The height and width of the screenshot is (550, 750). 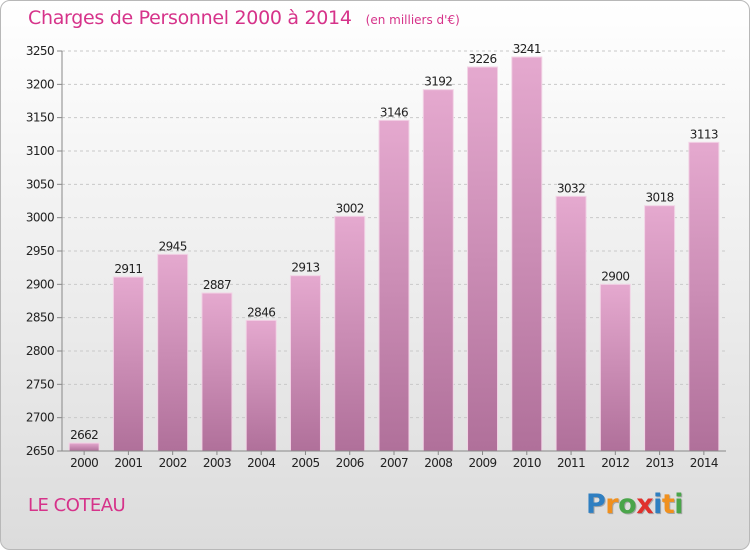 What do you see at coordinates (217, 285) in the screenshot?
I see `value-label: 2887` at bounding box center [217, 285].